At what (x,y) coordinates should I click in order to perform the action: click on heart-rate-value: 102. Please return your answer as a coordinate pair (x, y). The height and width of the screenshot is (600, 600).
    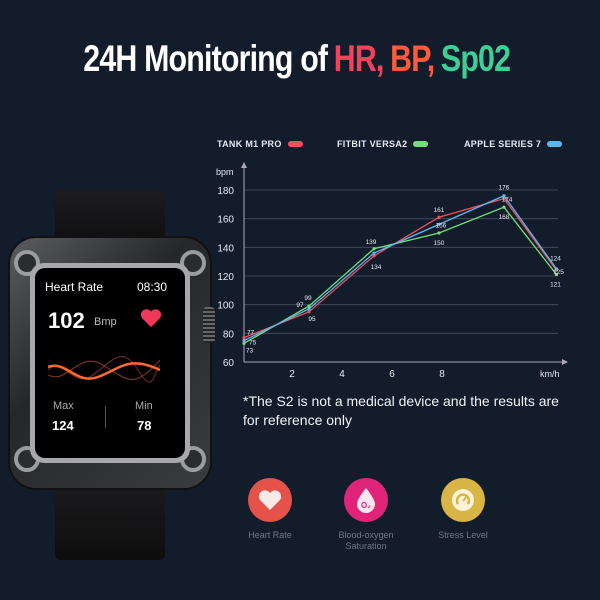
    Looking at the image, I should click on (66, 320).